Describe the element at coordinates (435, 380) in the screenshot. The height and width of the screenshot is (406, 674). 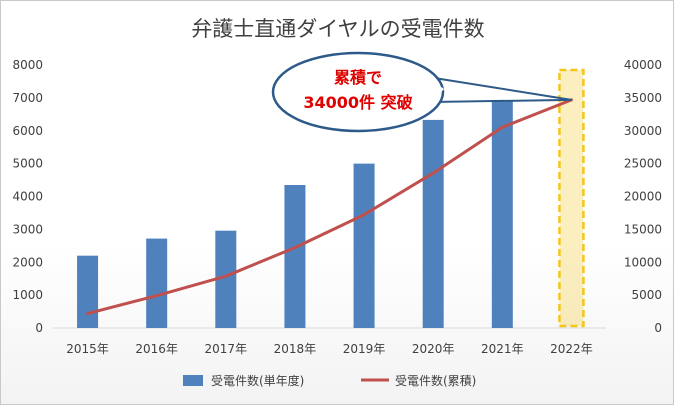
I see `legend-line-label: 受電件数(累積)` at that location.